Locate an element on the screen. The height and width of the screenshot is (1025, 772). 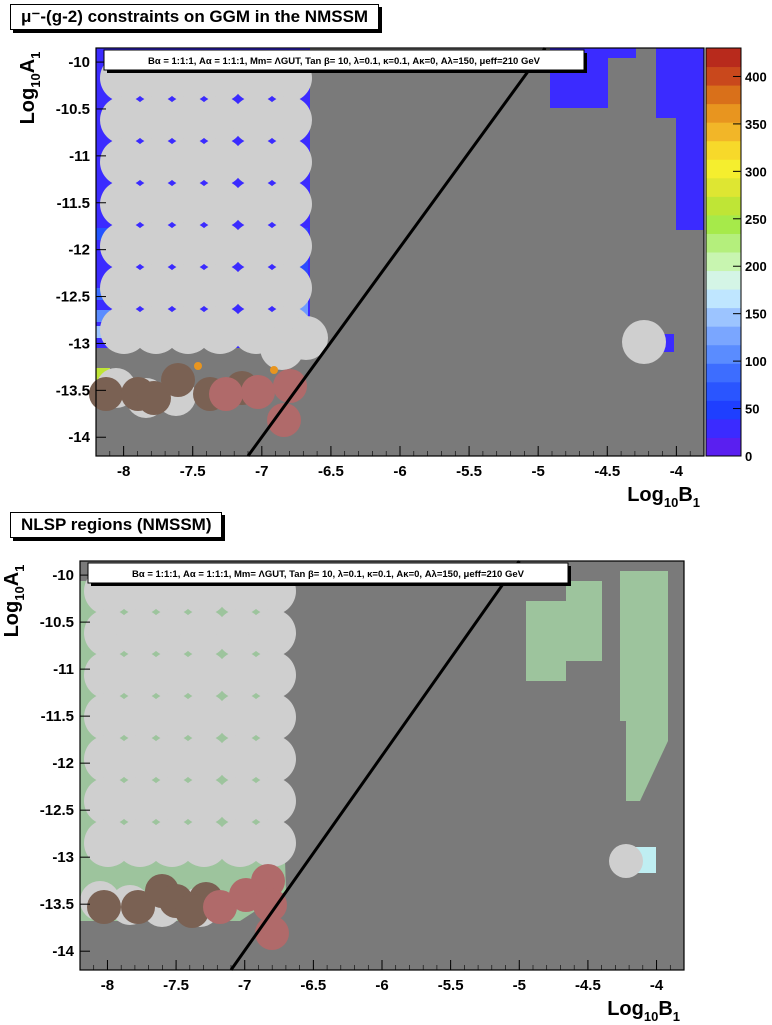
x-tick-label: -8 is located at coordinates (107, 985).